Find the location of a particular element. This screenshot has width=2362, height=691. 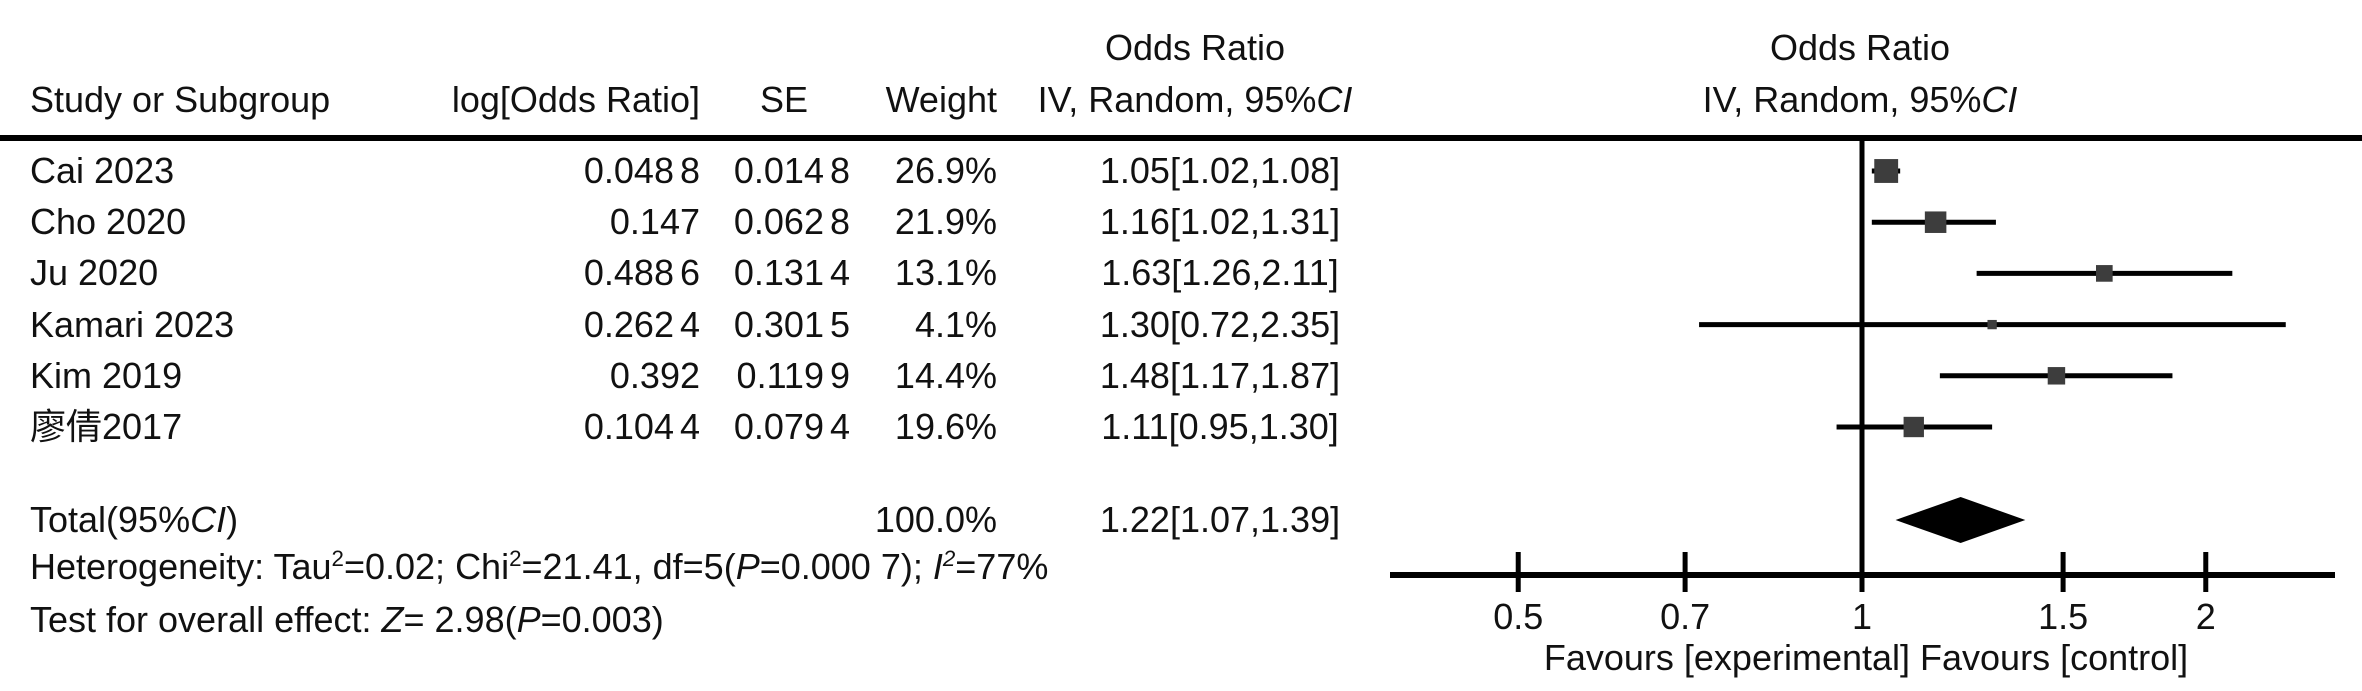

se-value: 0.062 8 is located at coordinates (791, 222).